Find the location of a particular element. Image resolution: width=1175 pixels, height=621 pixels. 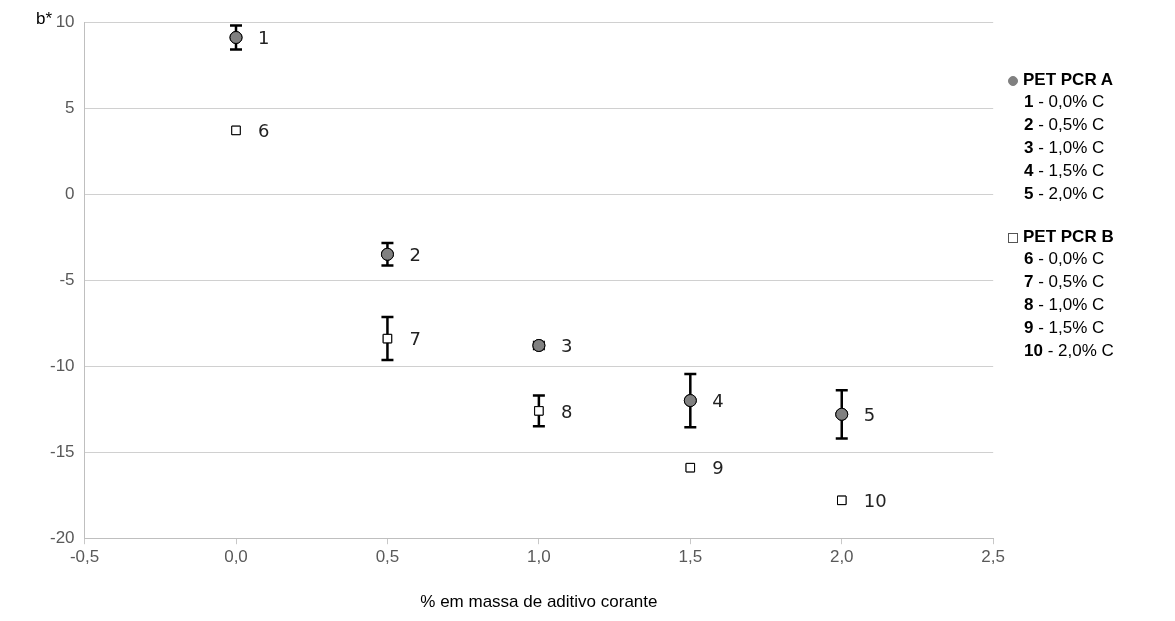

x-axis-title: % em massa de aditivo corante is located at coordinates (539, 602).